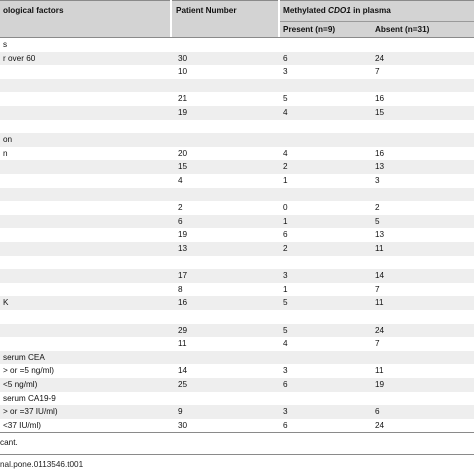 The image size is (474, 474). Describe the element at coordinates (237, 249) in the screenshot. I see `table-row: 13 2 11` at that location.